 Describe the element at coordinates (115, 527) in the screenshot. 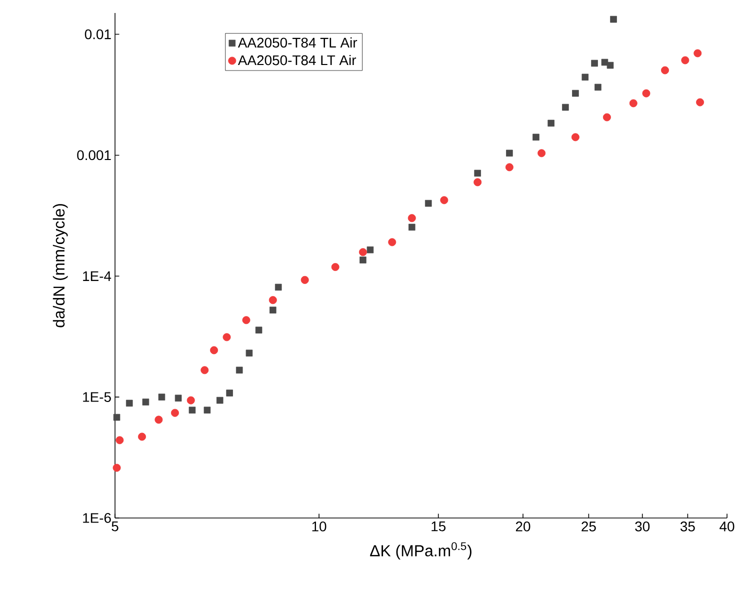

I see `x-tick-label: 5` at that location.